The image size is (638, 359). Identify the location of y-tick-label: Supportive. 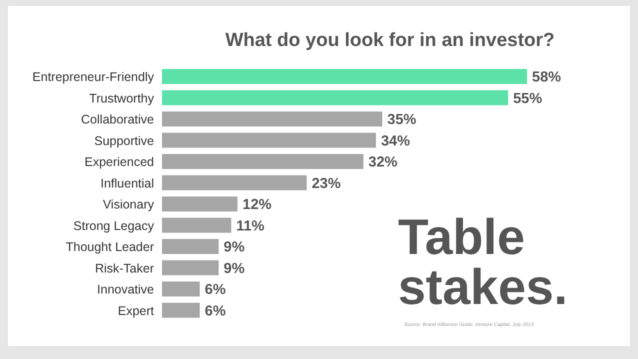
(124, 141).